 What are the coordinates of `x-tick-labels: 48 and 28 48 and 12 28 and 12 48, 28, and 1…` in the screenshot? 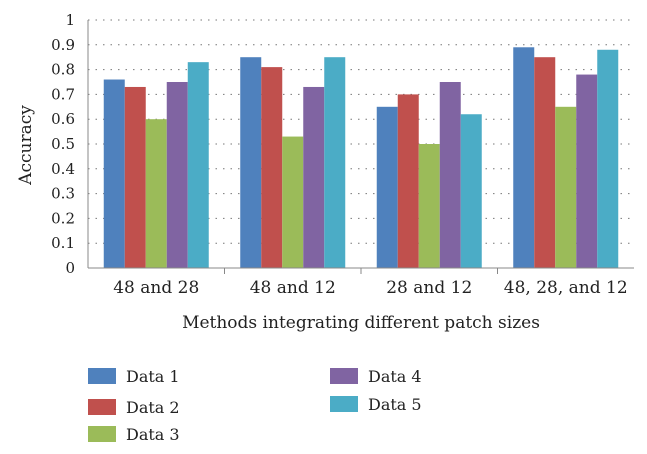 It's located at (370, 283).